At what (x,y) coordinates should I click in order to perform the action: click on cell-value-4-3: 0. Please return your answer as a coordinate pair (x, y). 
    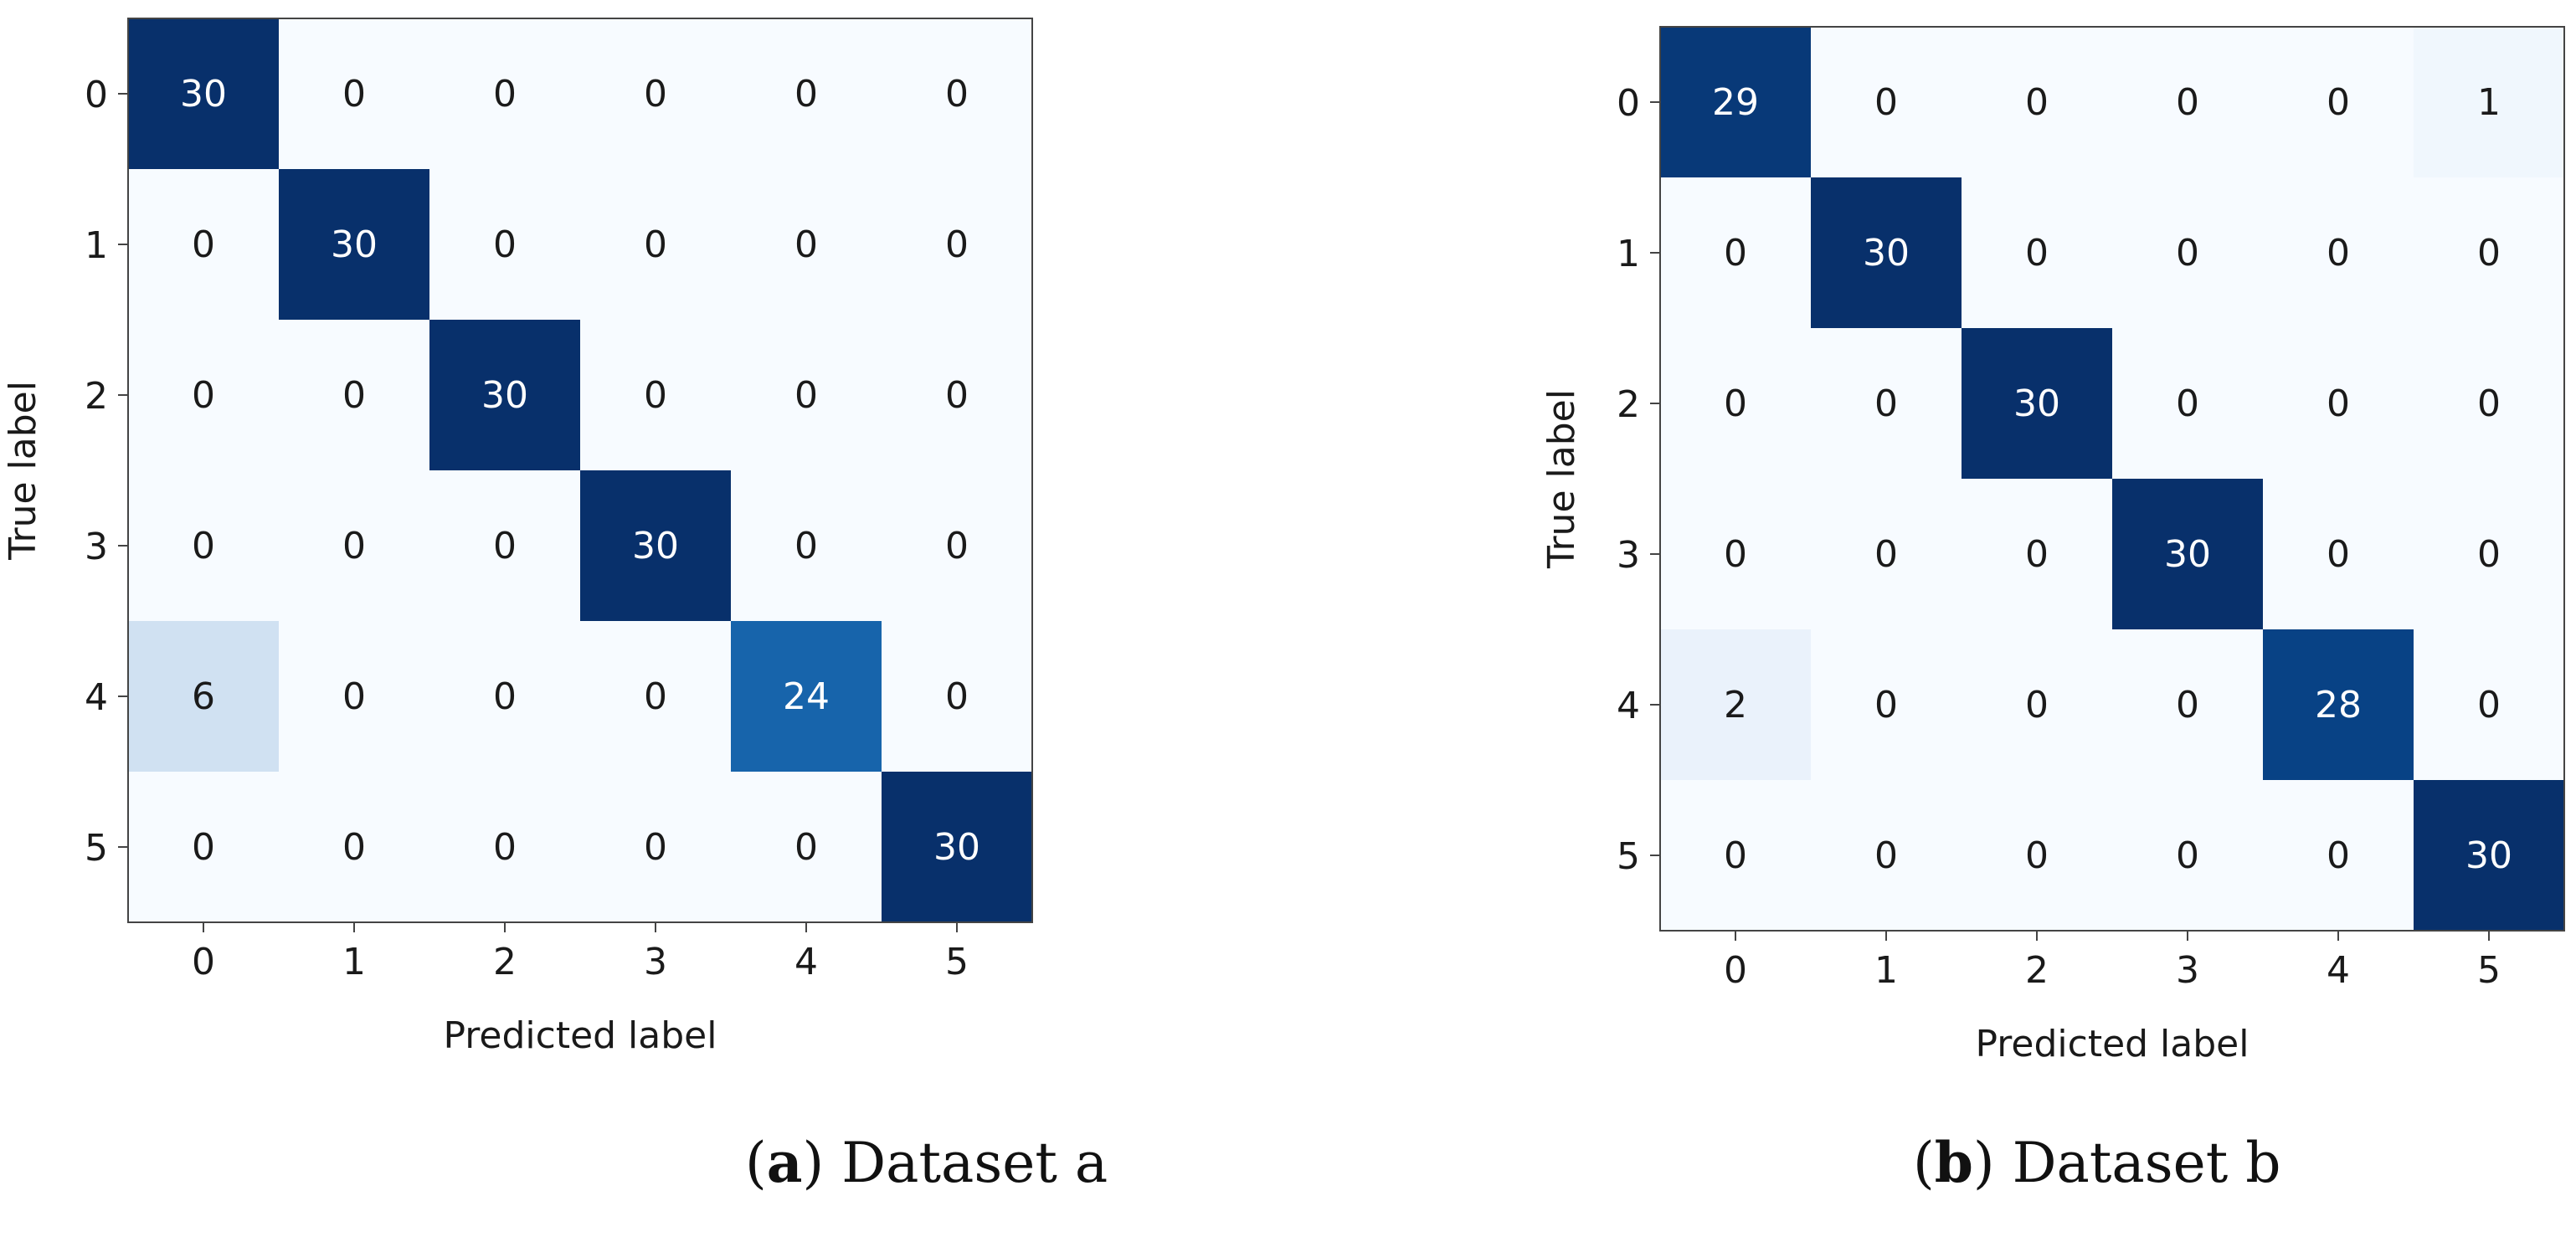
    Looking at the image, I should click on (2188, 705).